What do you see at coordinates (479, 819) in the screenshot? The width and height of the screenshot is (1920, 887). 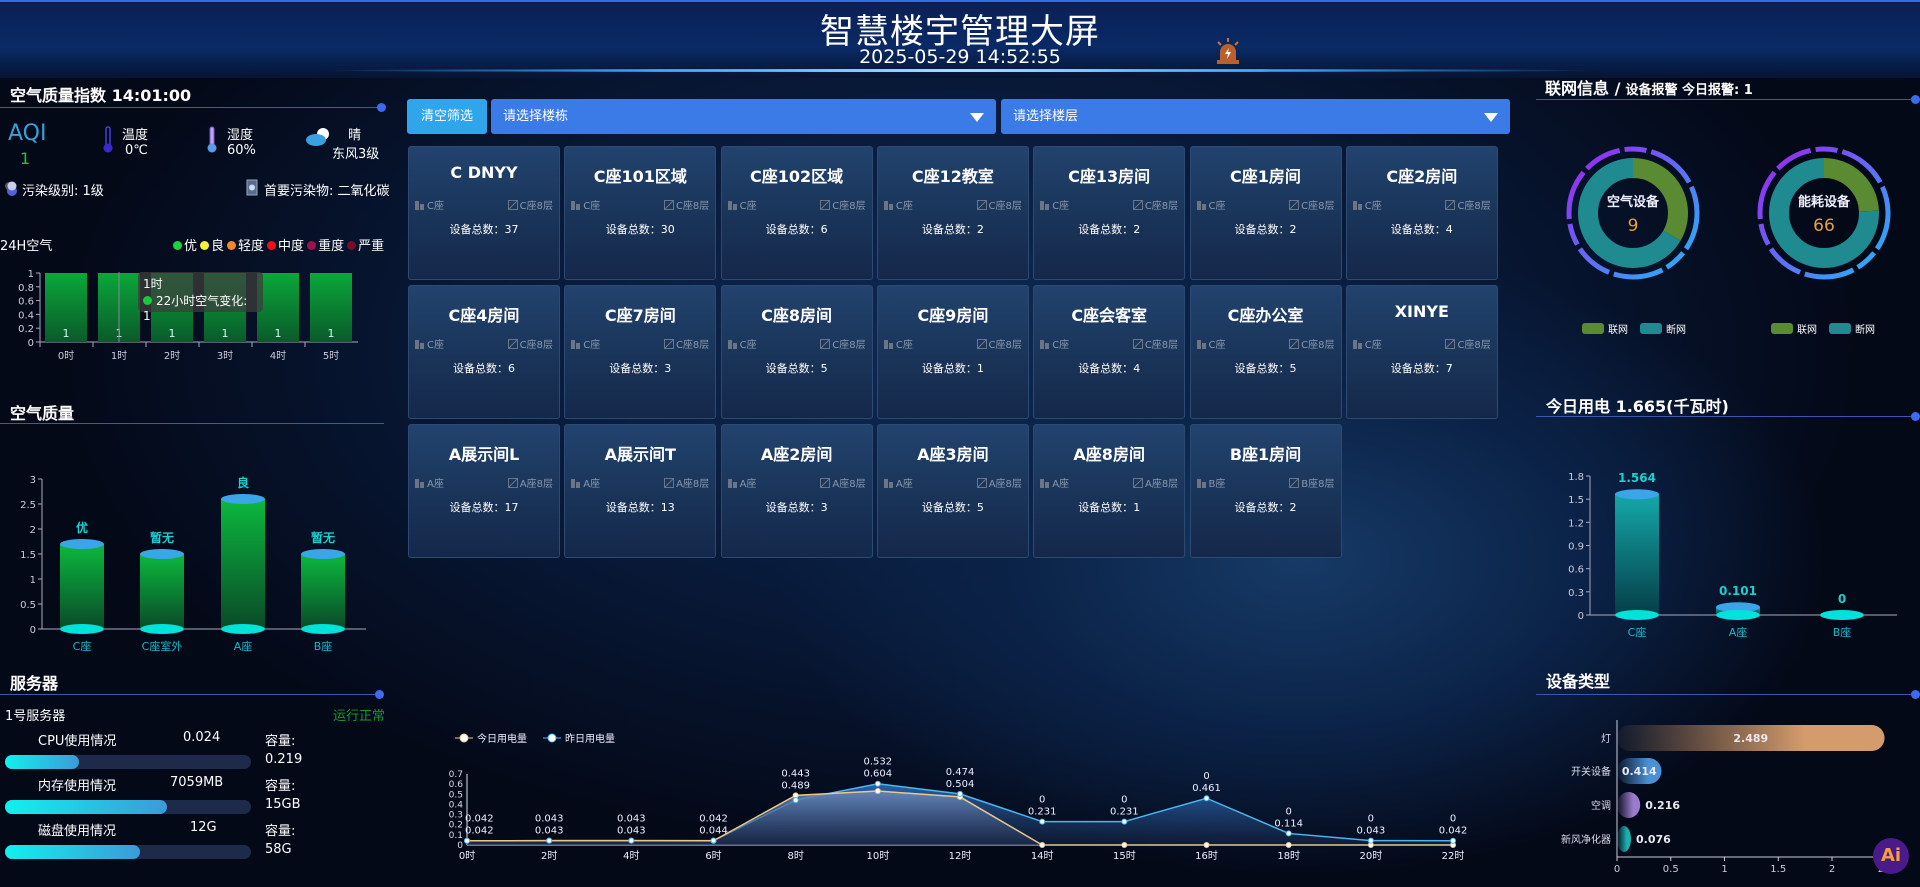 I see `point-value-label: 0.042` at bounding box center [479, 819].